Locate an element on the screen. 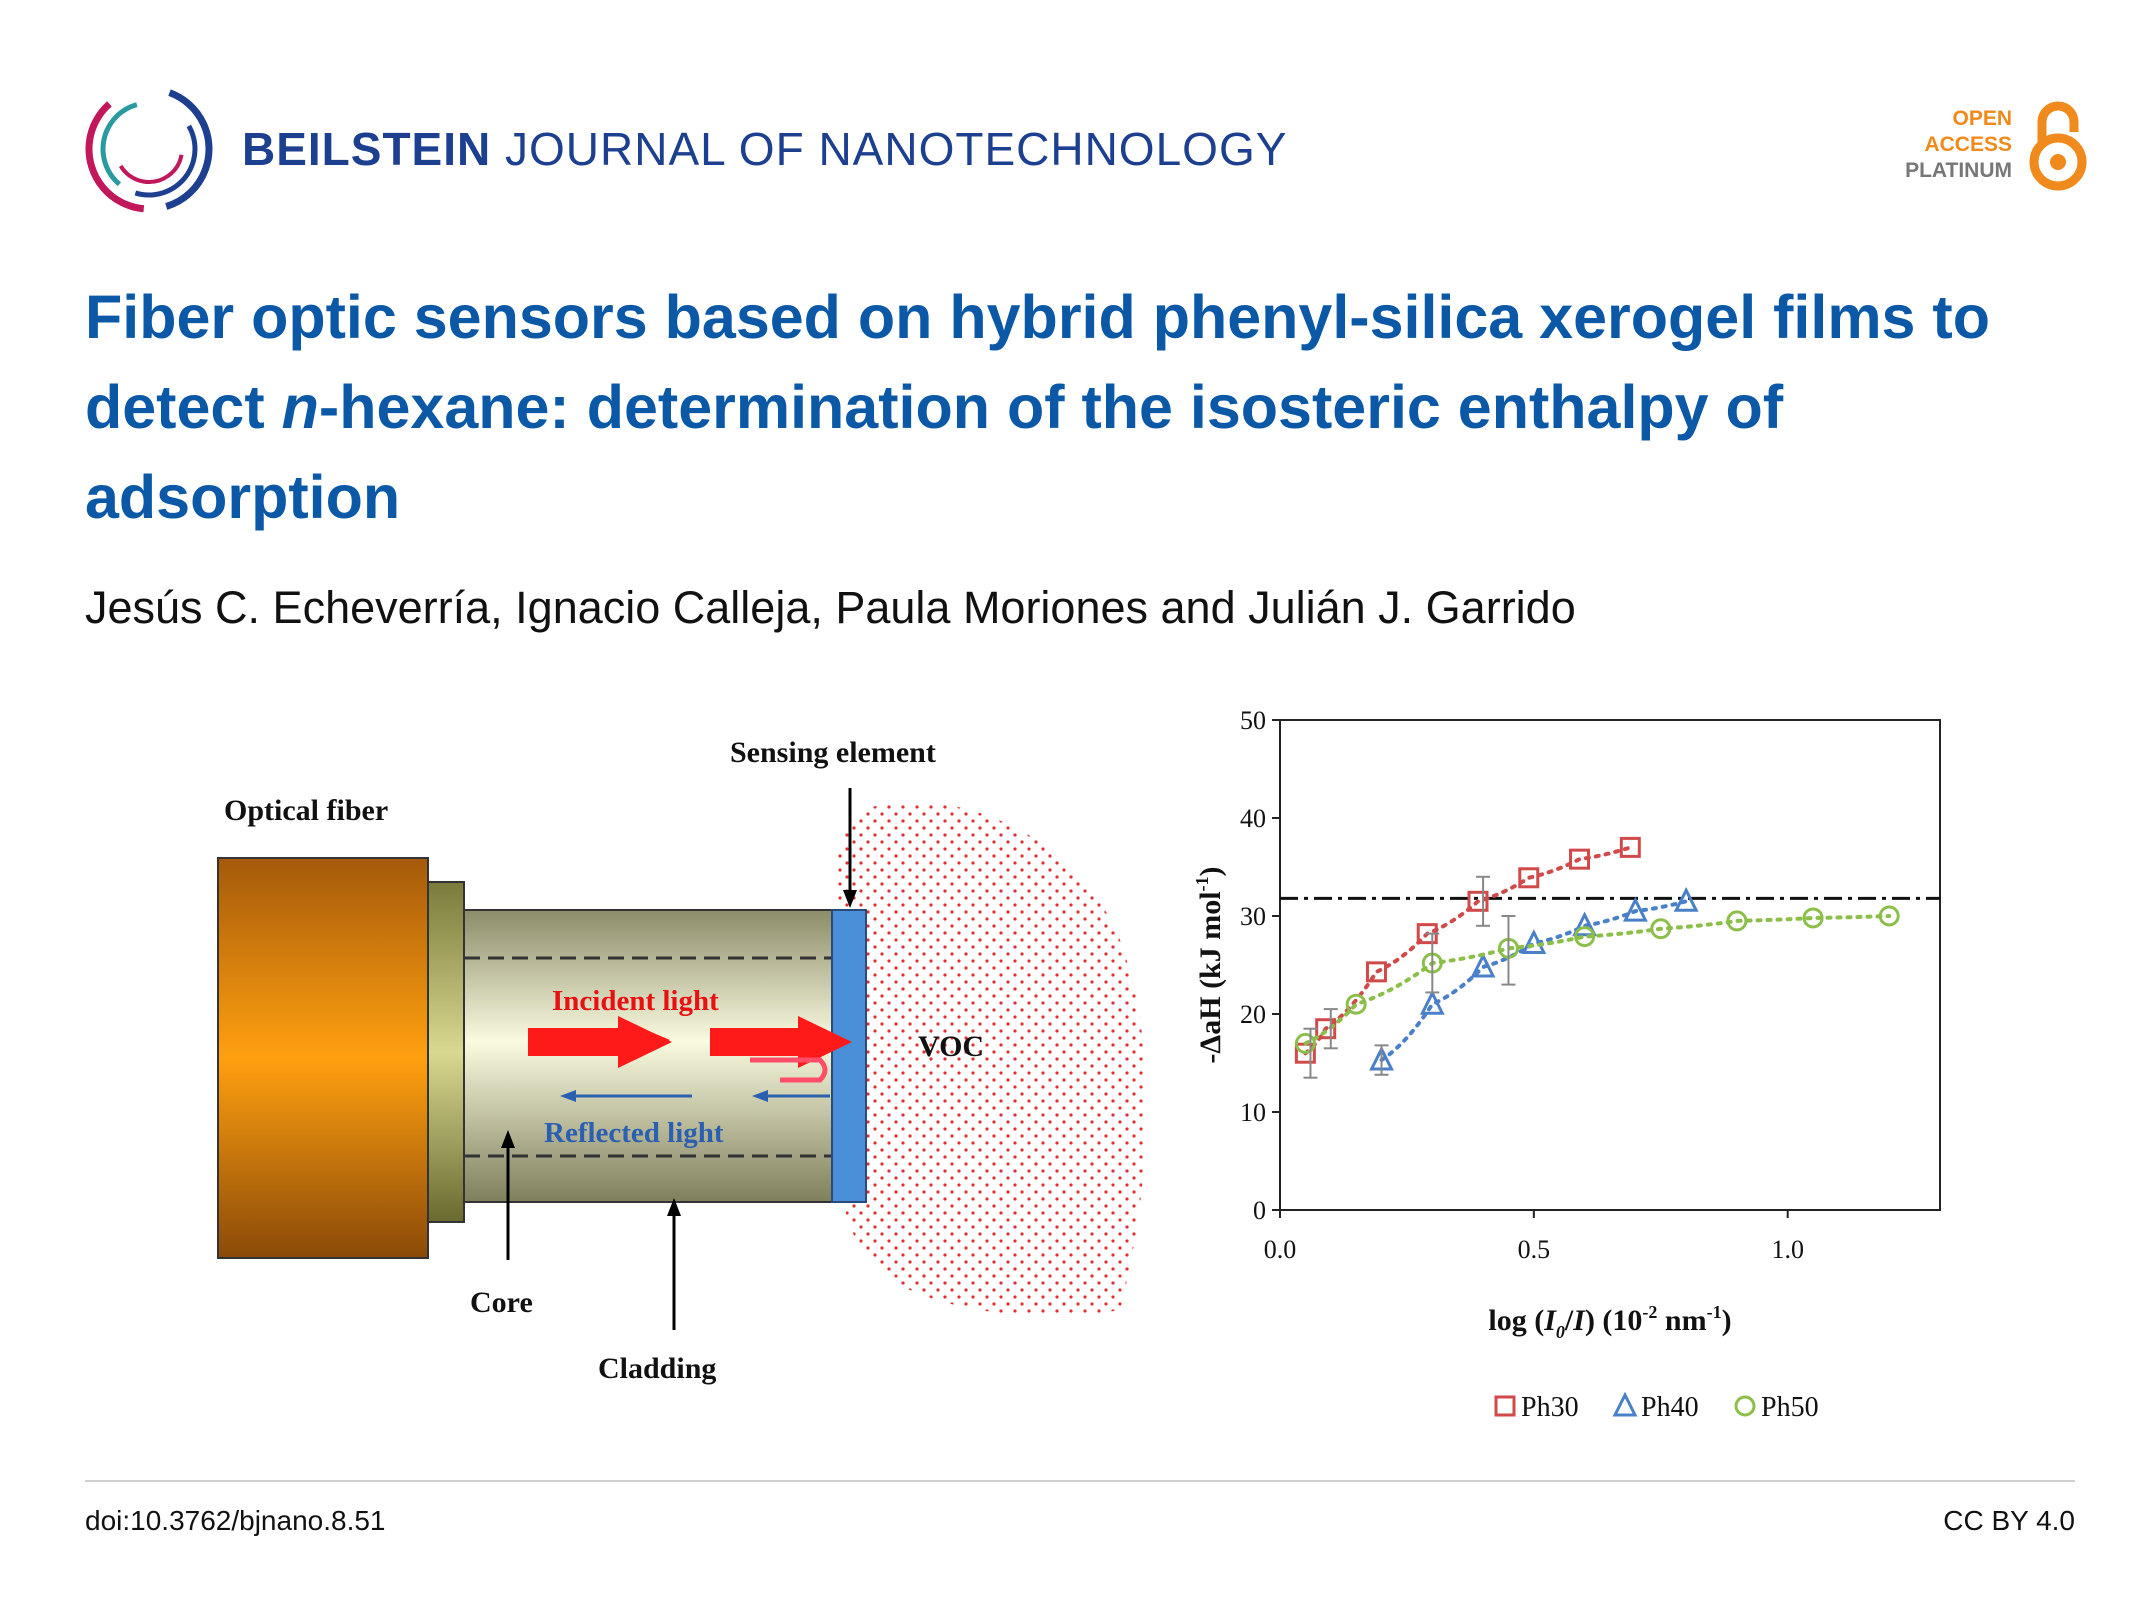 The width and height of the screenshot is (2150, 1624). reflected-hook-icon is located at coordinates (789, 1070).